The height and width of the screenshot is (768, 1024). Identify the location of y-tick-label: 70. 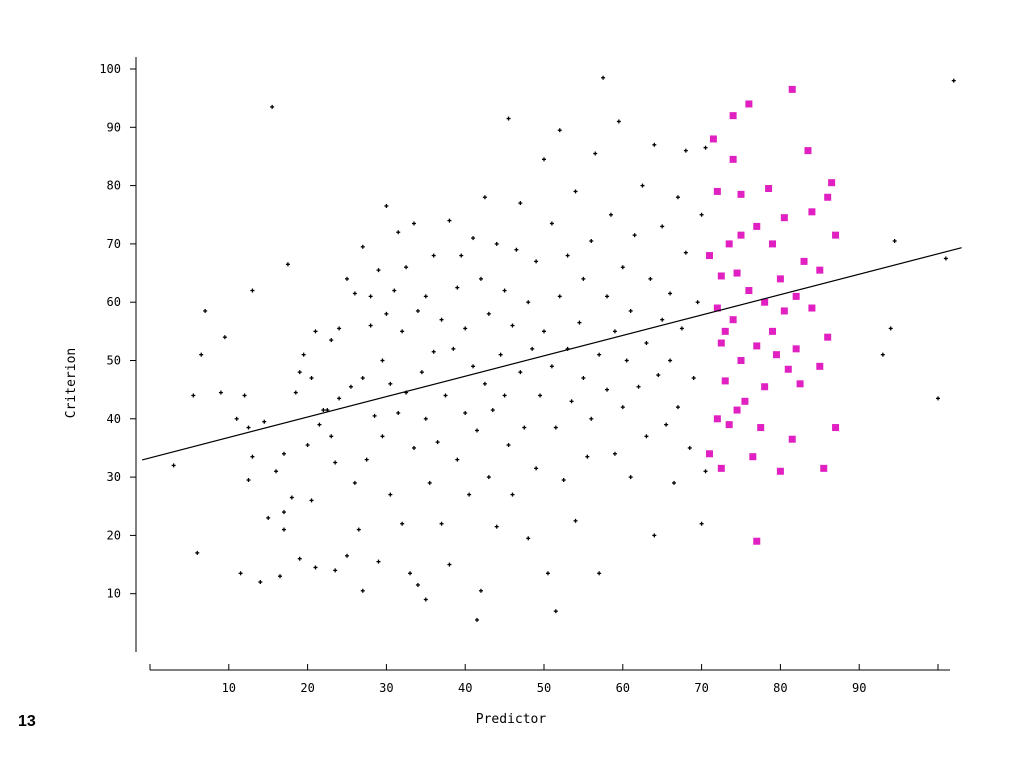
(114, 244).